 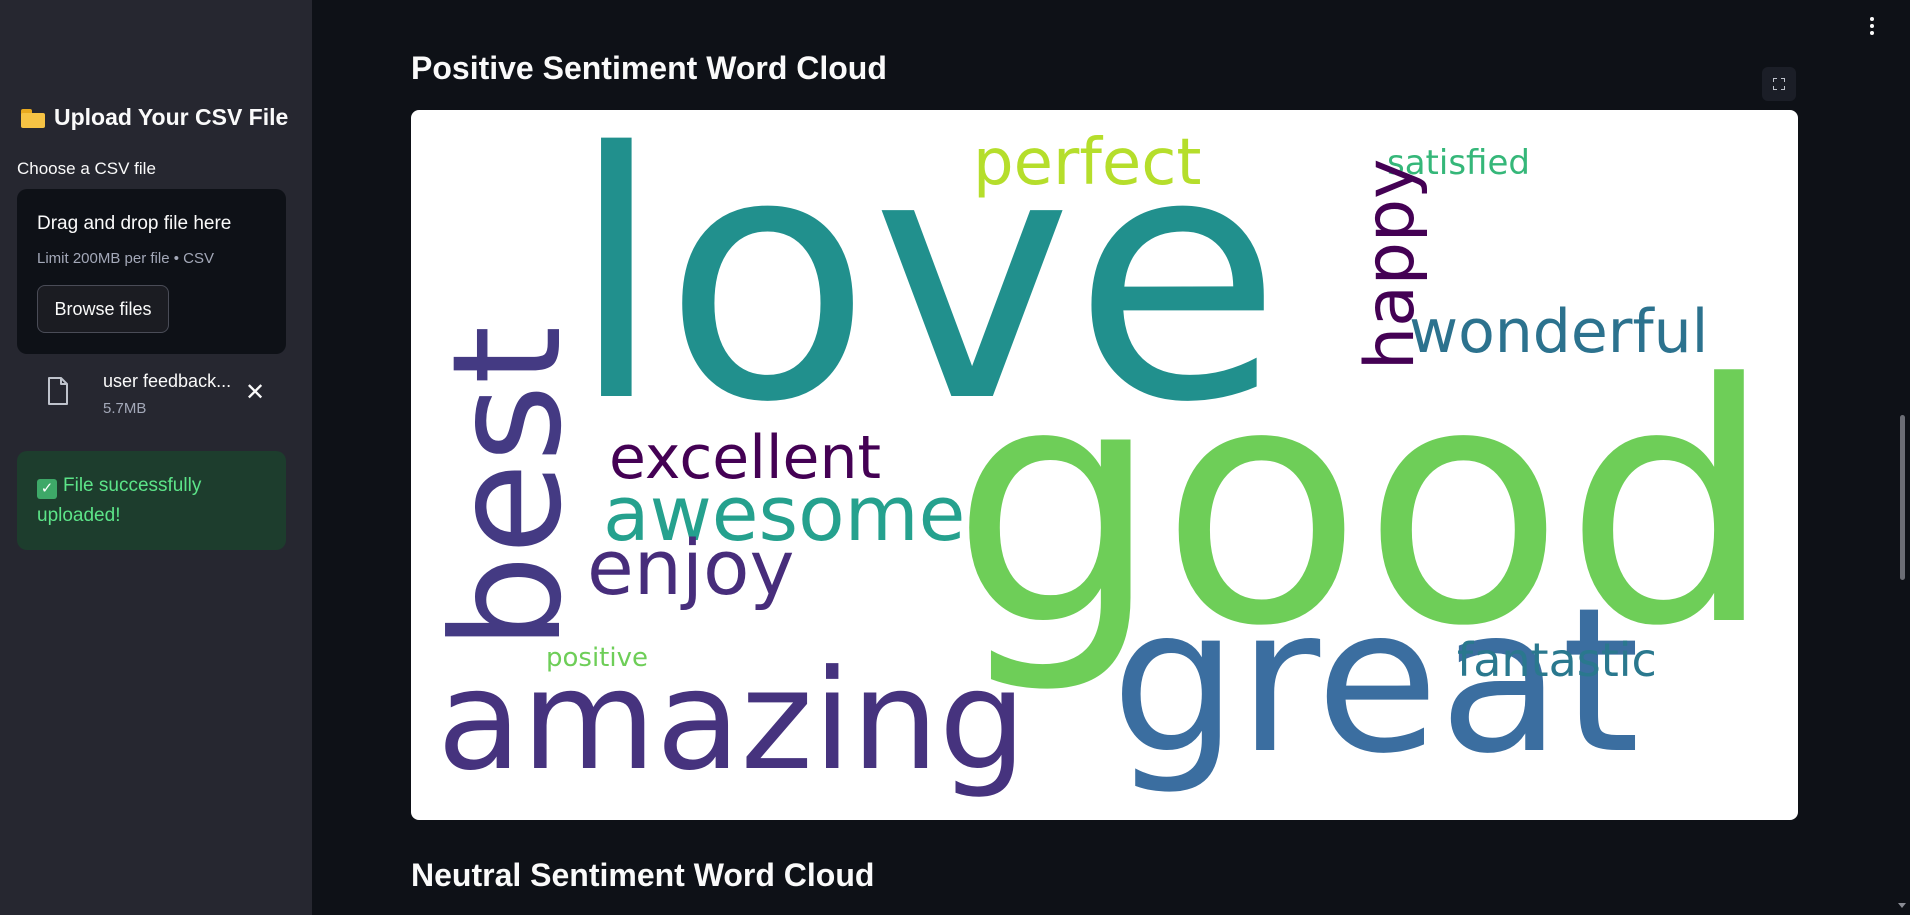 I want to click on word-fantastic: fantastic, so click(x=1557, y=660).